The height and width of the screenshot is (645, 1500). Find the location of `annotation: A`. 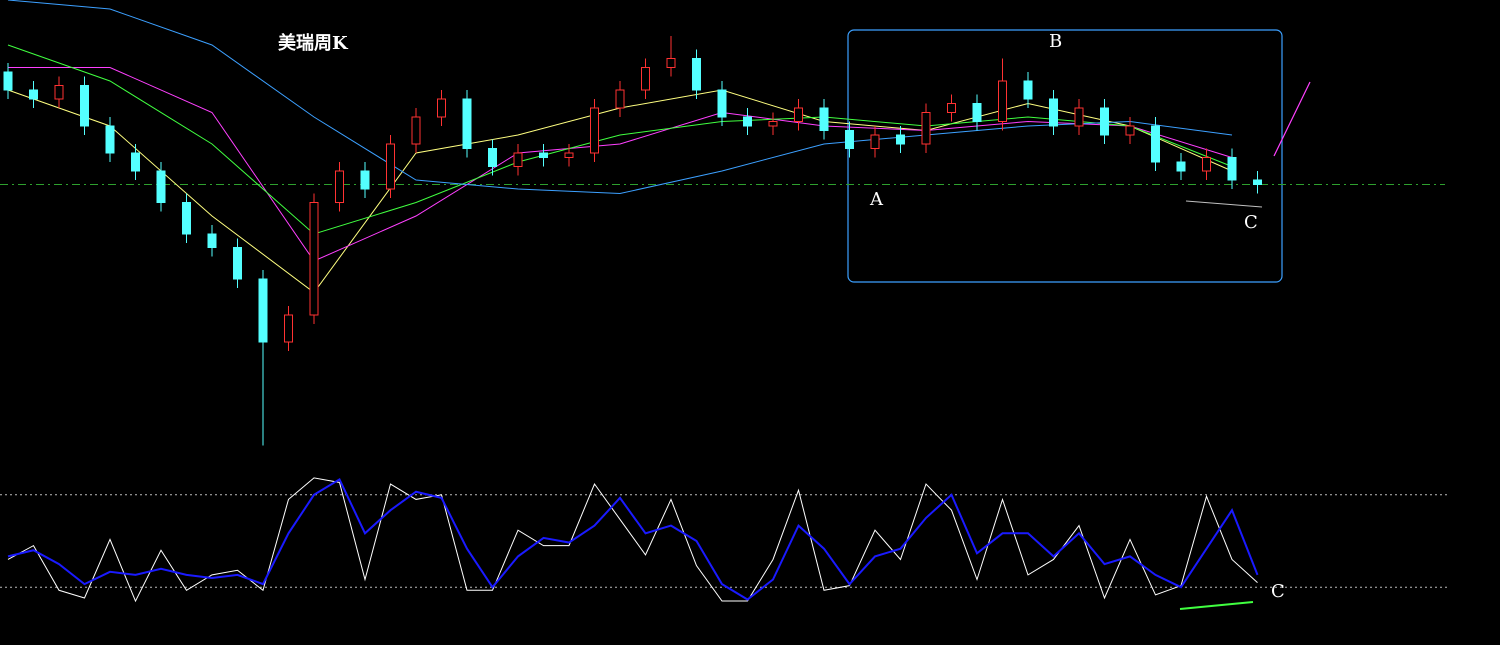

annotation: A is located at coordinates (876, 199).